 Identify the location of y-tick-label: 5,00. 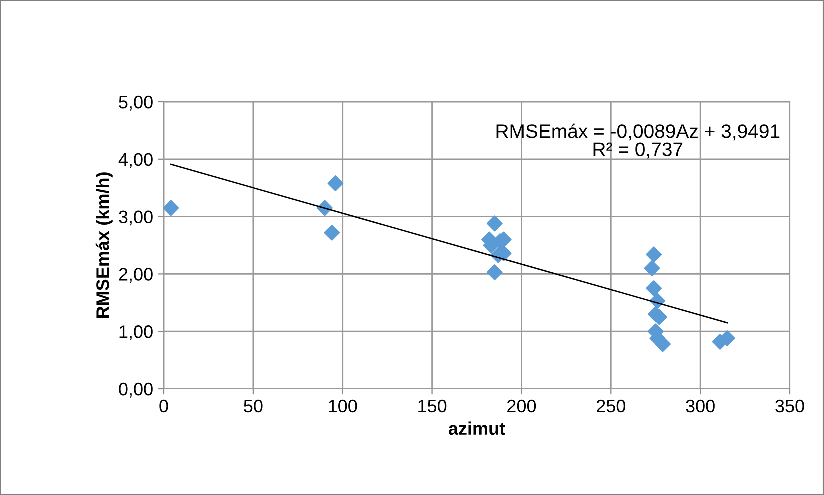
(136, 103).